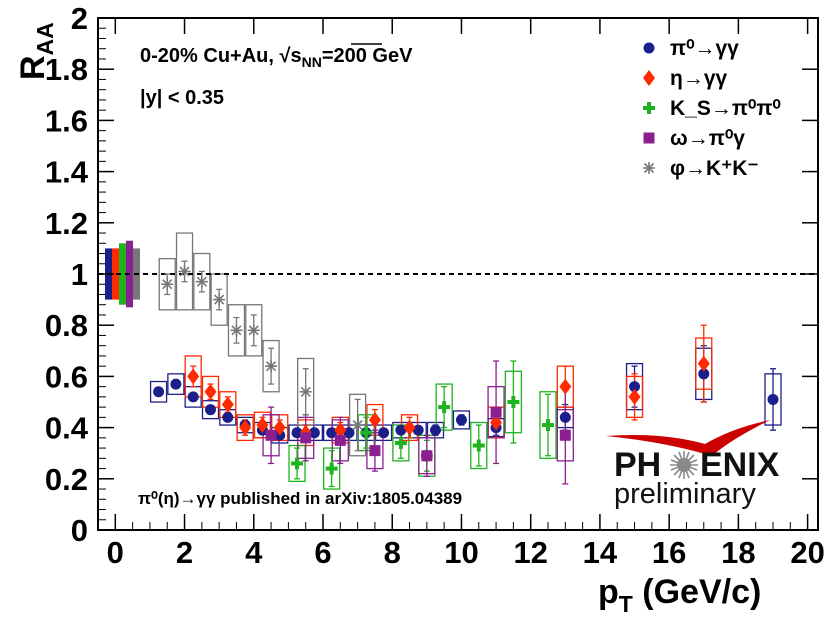 Image resolution: width=830 pixels, height=623 pixels. Describe the element at coordinates (67, 172) in the screenshot. I see `y-tick-label: 1.4` at that location.